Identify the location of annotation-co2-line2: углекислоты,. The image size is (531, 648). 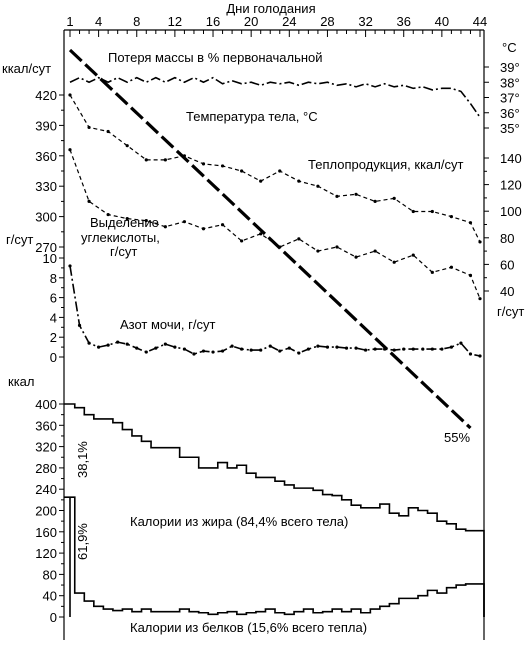
(120, 237).